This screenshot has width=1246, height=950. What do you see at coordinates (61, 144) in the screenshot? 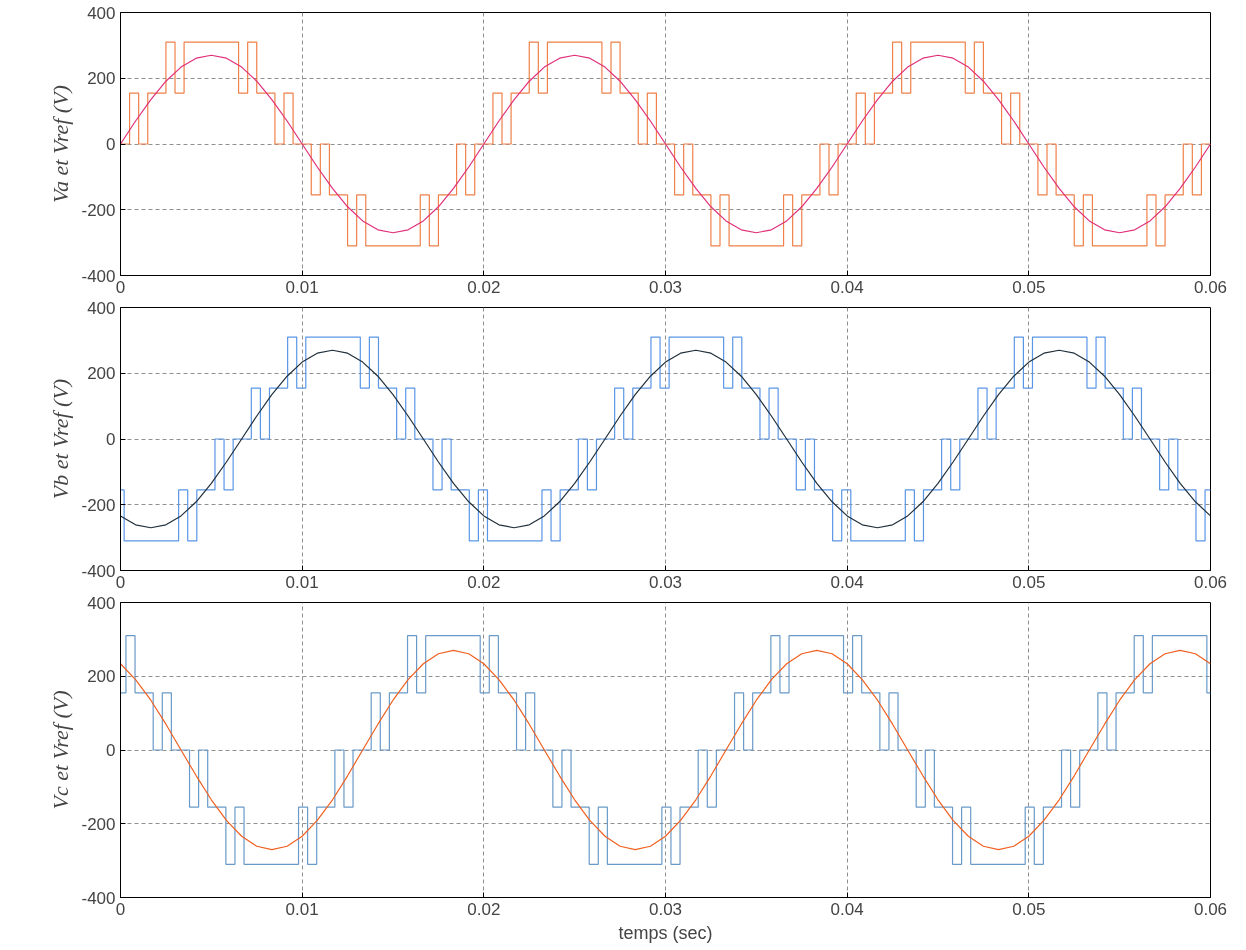
I see `y-axis-title: Va et Vref (V)` at bounding box center [61, 144].